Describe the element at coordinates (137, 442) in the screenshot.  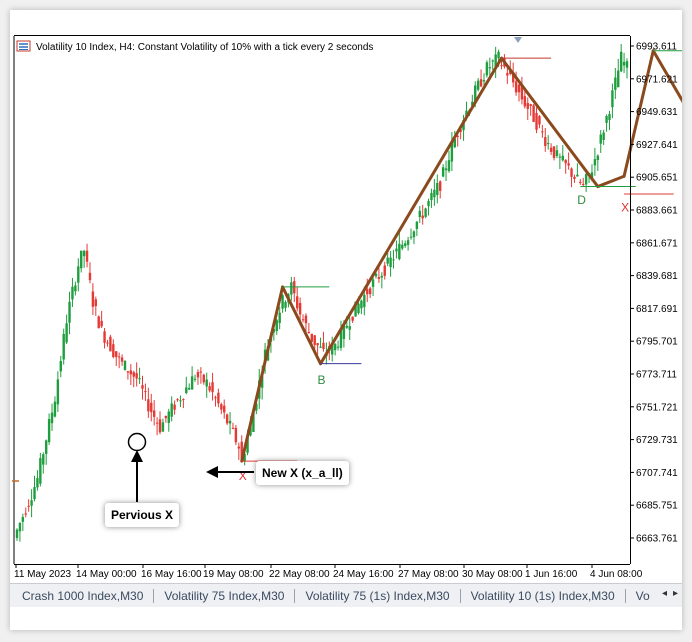
I see `previous-x-circle` at that location.